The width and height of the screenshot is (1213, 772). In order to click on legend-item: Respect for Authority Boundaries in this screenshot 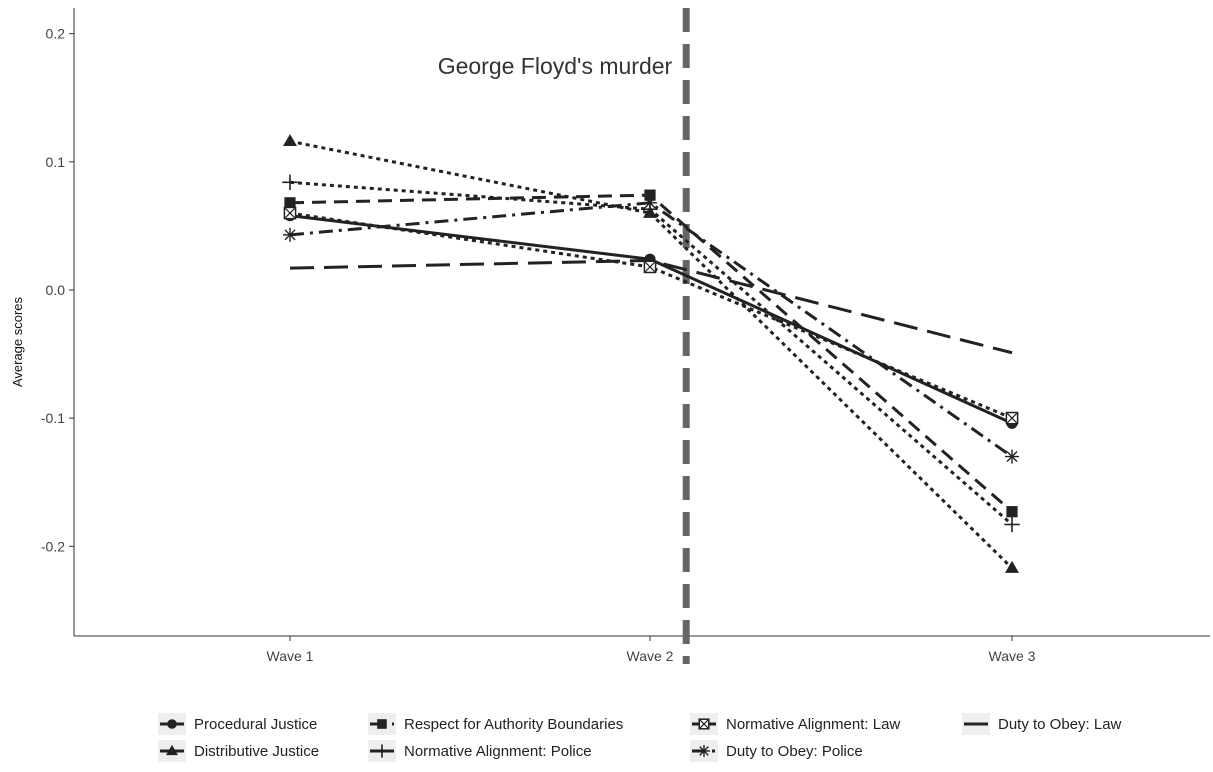, I will do `click(495, 724)`.